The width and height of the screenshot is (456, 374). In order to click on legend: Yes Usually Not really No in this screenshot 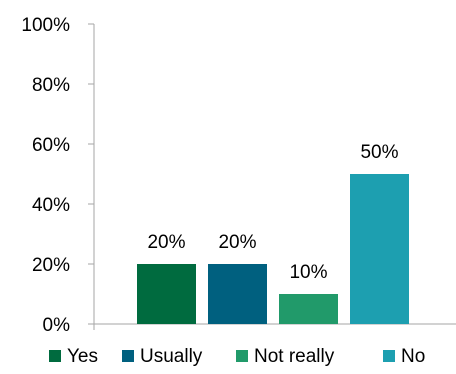, I will do `click(237, 356)`.